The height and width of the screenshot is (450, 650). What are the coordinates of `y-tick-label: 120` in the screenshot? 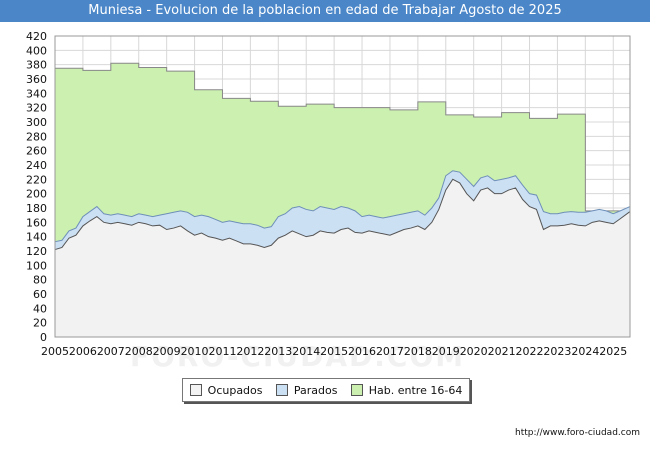 It's located at (36, 251).